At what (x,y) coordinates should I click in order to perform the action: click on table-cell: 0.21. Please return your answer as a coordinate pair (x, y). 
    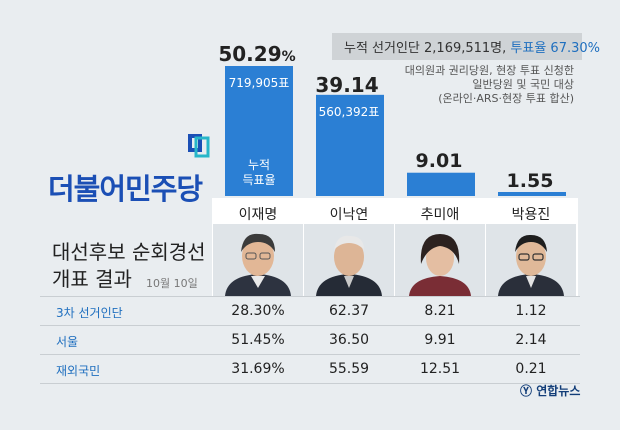
    Looking at the image, I should click on (531, 369).